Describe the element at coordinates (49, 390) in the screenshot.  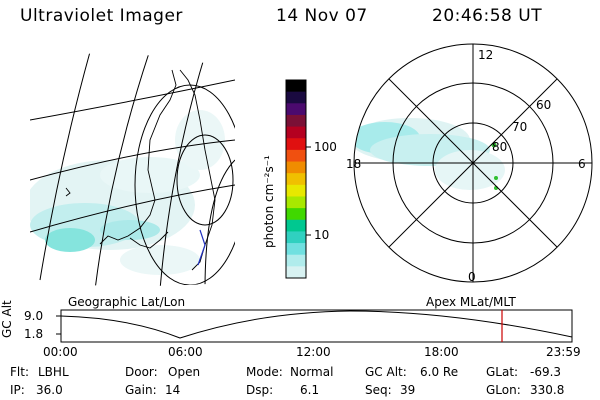
I see `ip-value: 36.0` at that location.